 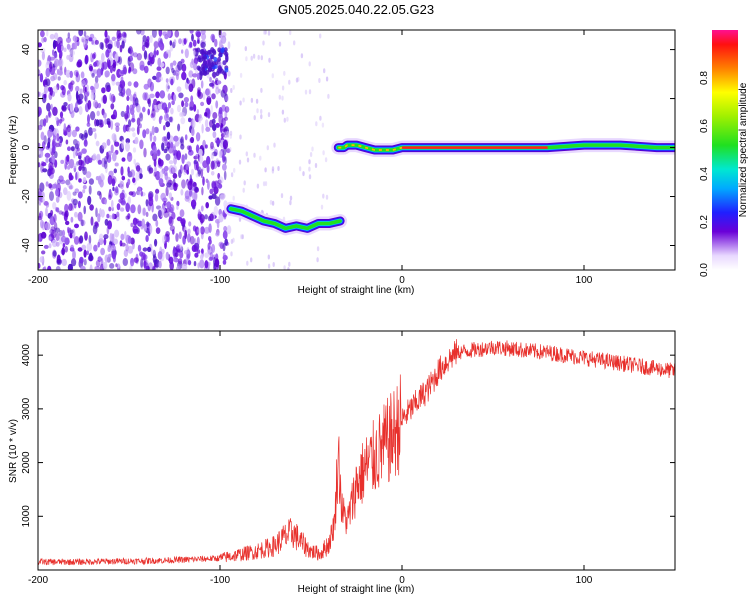 I want to click on x-tick-label: 100, so click(x=584, y=280).